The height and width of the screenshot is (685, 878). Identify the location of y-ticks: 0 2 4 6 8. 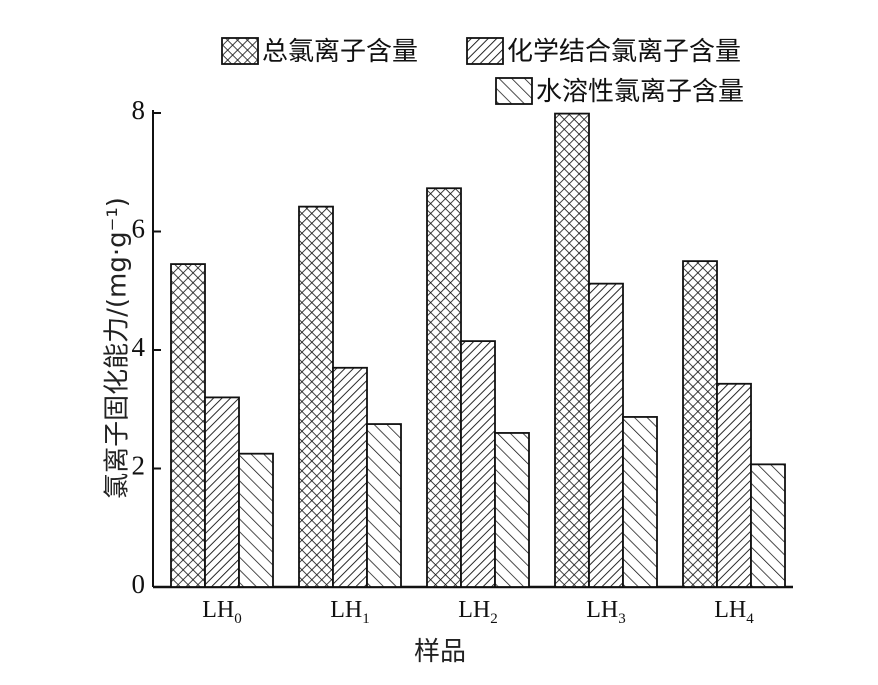
(146, 347).